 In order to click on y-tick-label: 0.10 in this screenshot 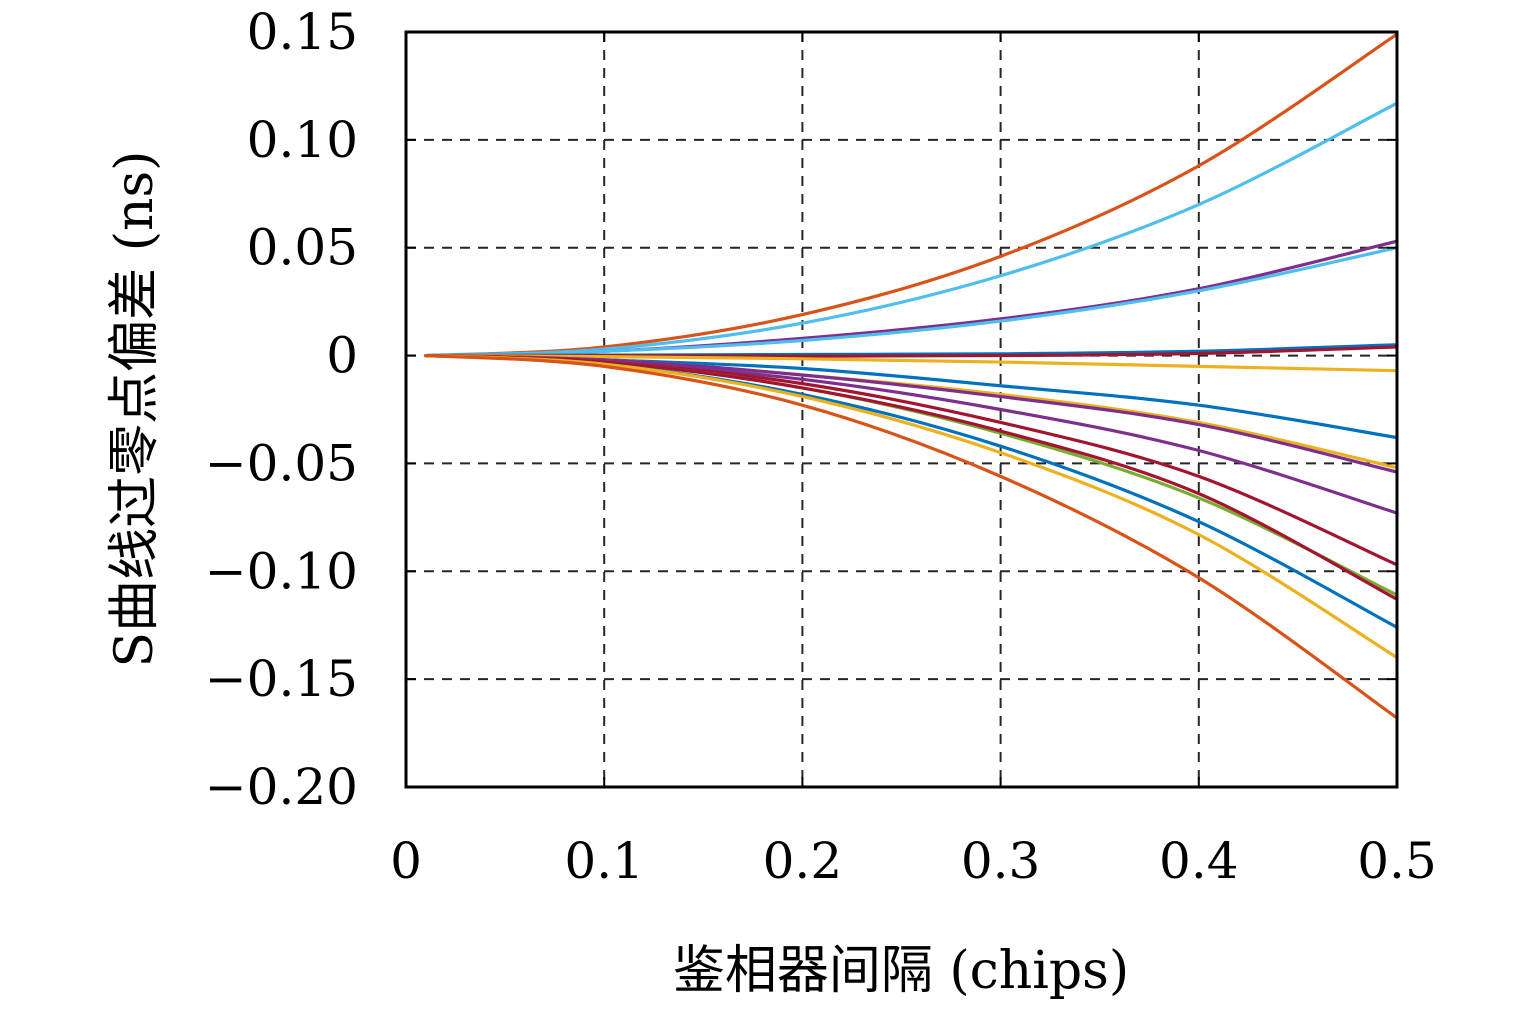, I will do `click(302, 140)`.